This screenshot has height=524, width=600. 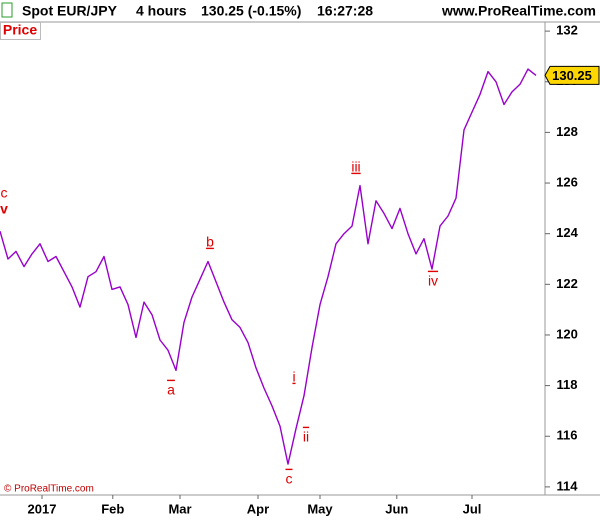 What do you see at coordinates (112, 508) in the screenshot?
I see `x-tick-label: Feb` at bounding box center [112, 508].